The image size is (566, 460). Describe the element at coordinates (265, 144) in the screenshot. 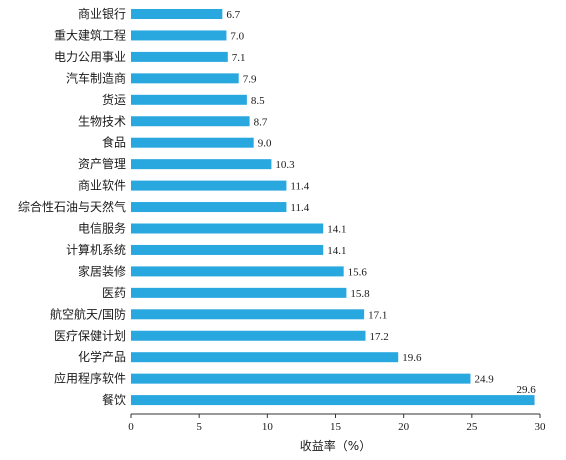

I see `value-label: 9.0` at that location.